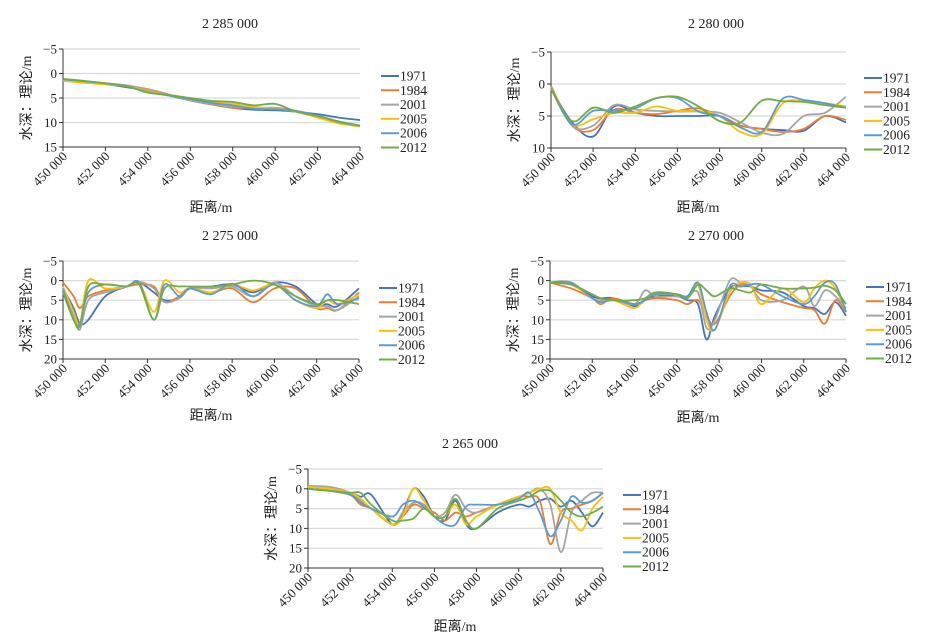 This screenshot has width=944, height=644. I want to click on chart-title: 2 280 000, so click(716, 24).